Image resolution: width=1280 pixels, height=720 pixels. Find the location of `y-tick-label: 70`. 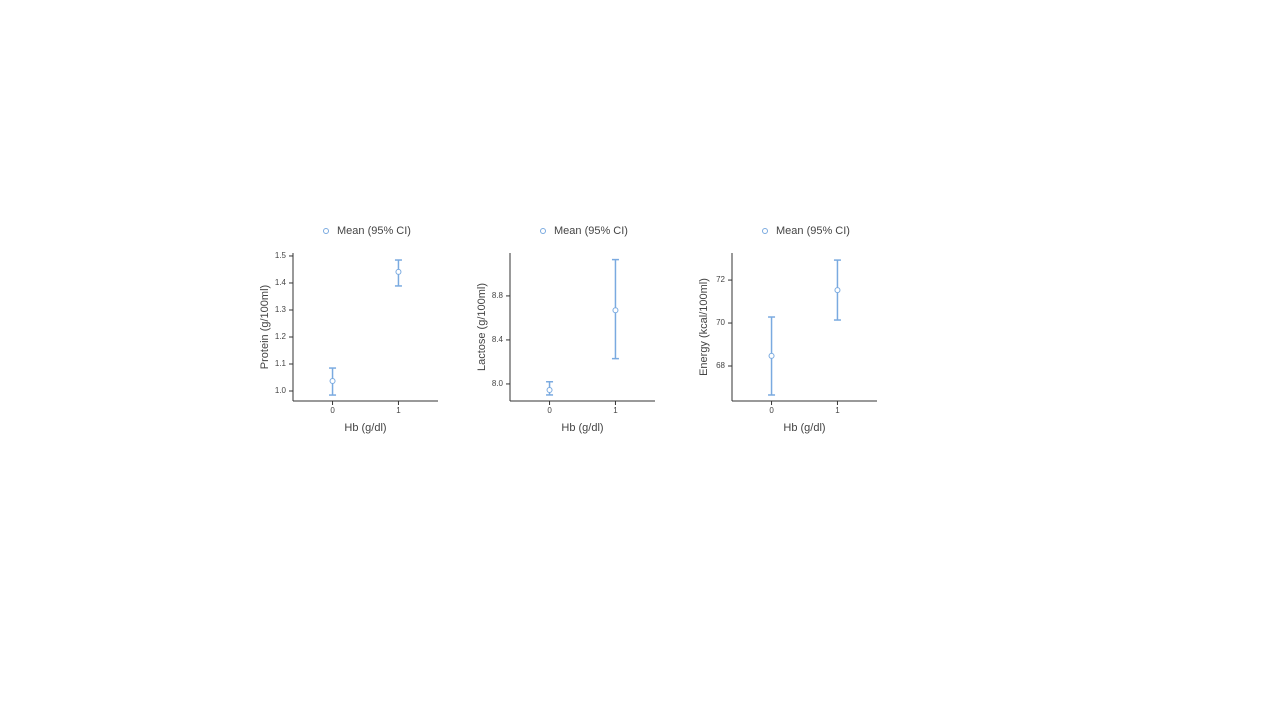

y-tick-label: 70 is located at coordinates (720, 322).